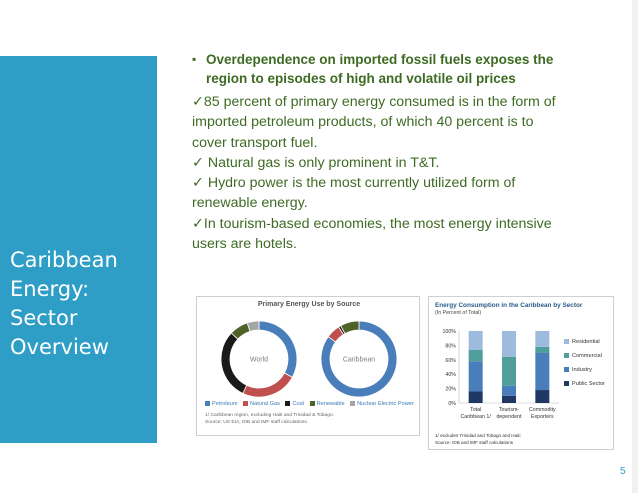 This screenshot has height=493, width=638. What do you see at coordinates (635, 246) in the screenshot?
I see `right-edge-strip` at bounding box center [635, 246].